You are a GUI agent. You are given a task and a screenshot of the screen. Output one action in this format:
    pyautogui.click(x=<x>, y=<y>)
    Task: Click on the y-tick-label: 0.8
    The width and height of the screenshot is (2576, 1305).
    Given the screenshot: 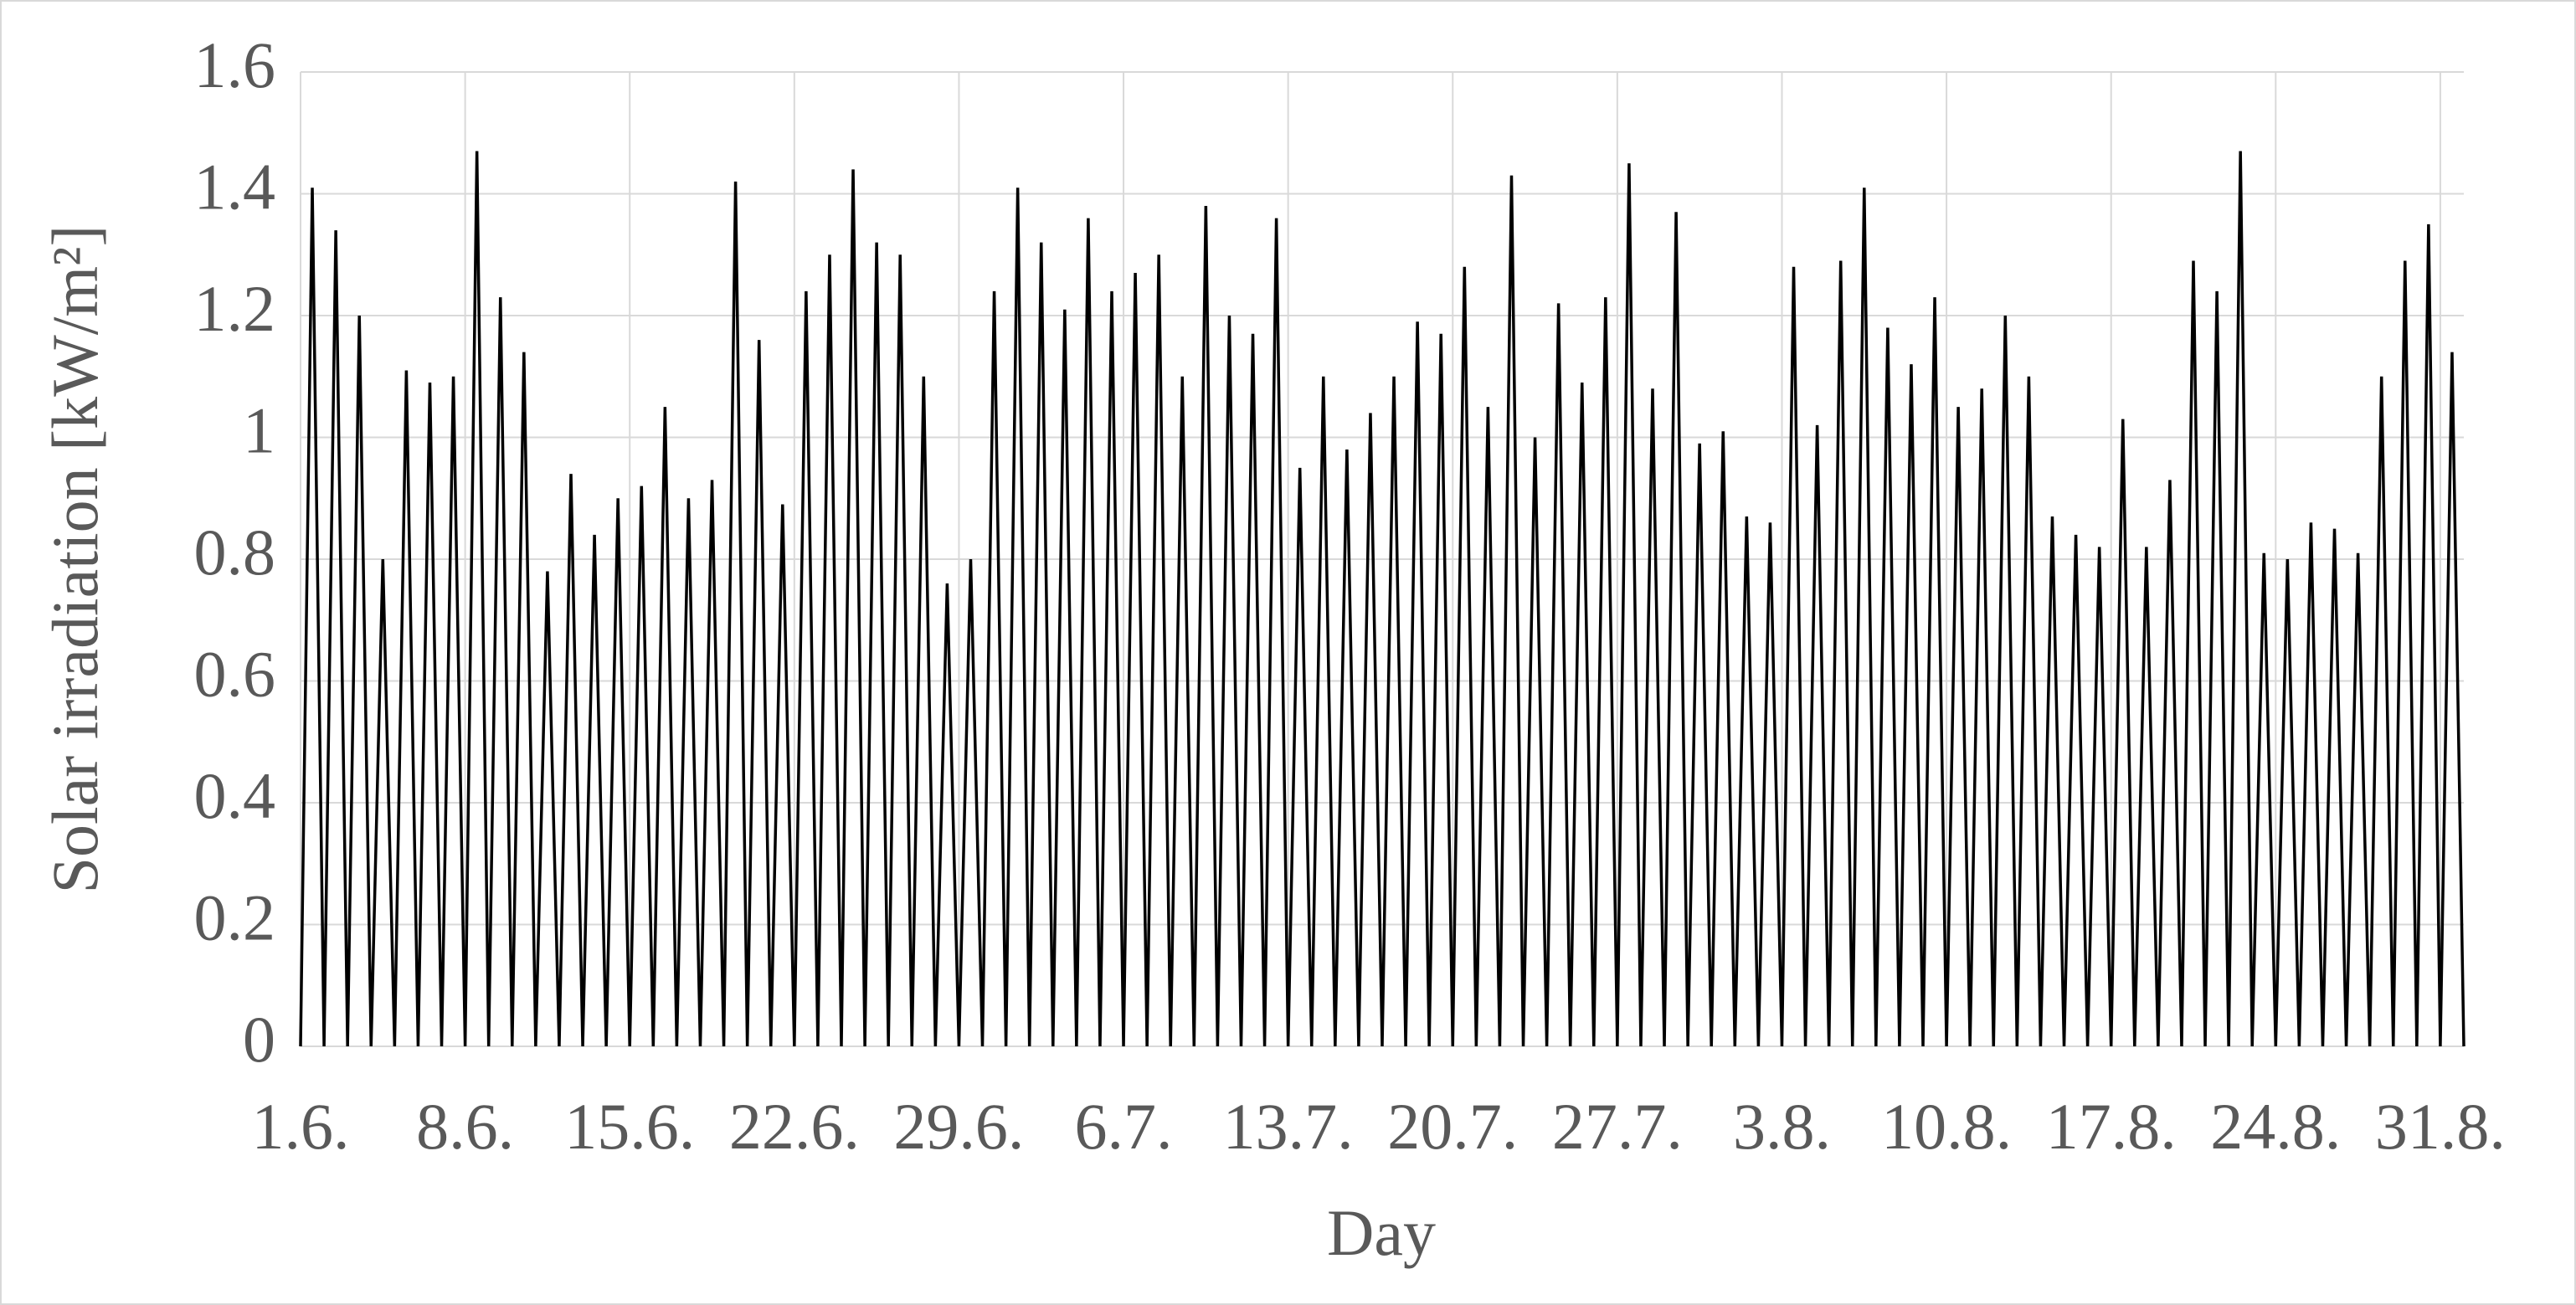 What is the action you would take?
    pyautogui.click(x=235, y=552)
    